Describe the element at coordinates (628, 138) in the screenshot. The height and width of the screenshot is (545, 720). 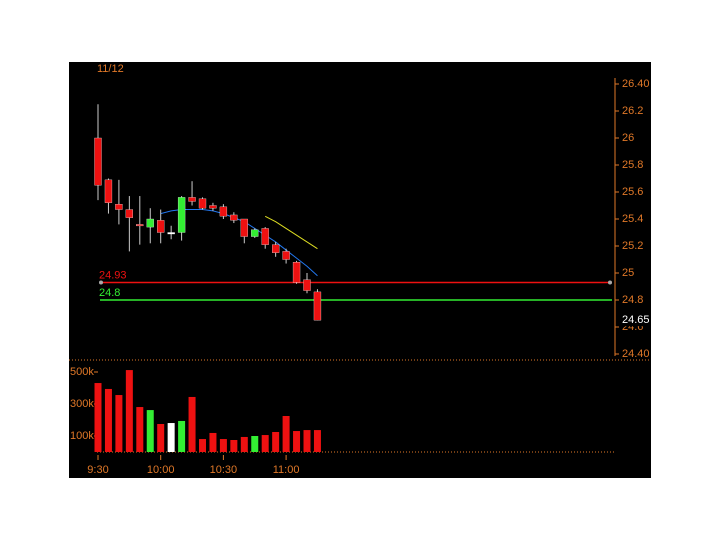
I see `y-tick-label: 26` at that location.